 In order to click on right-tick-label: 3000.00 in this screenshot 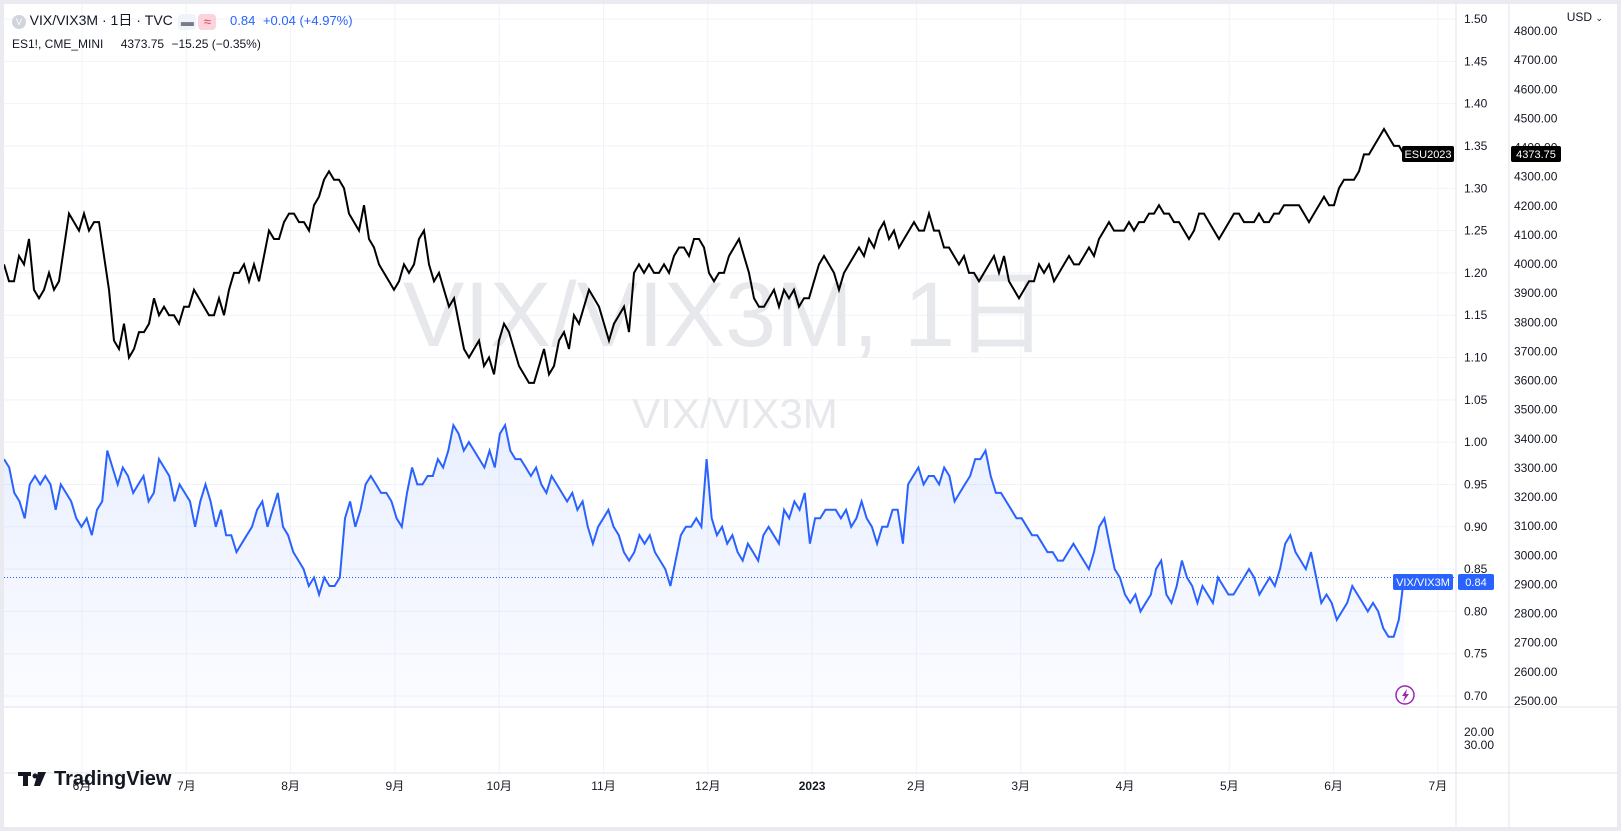, I will do `click(1536, 555)`.